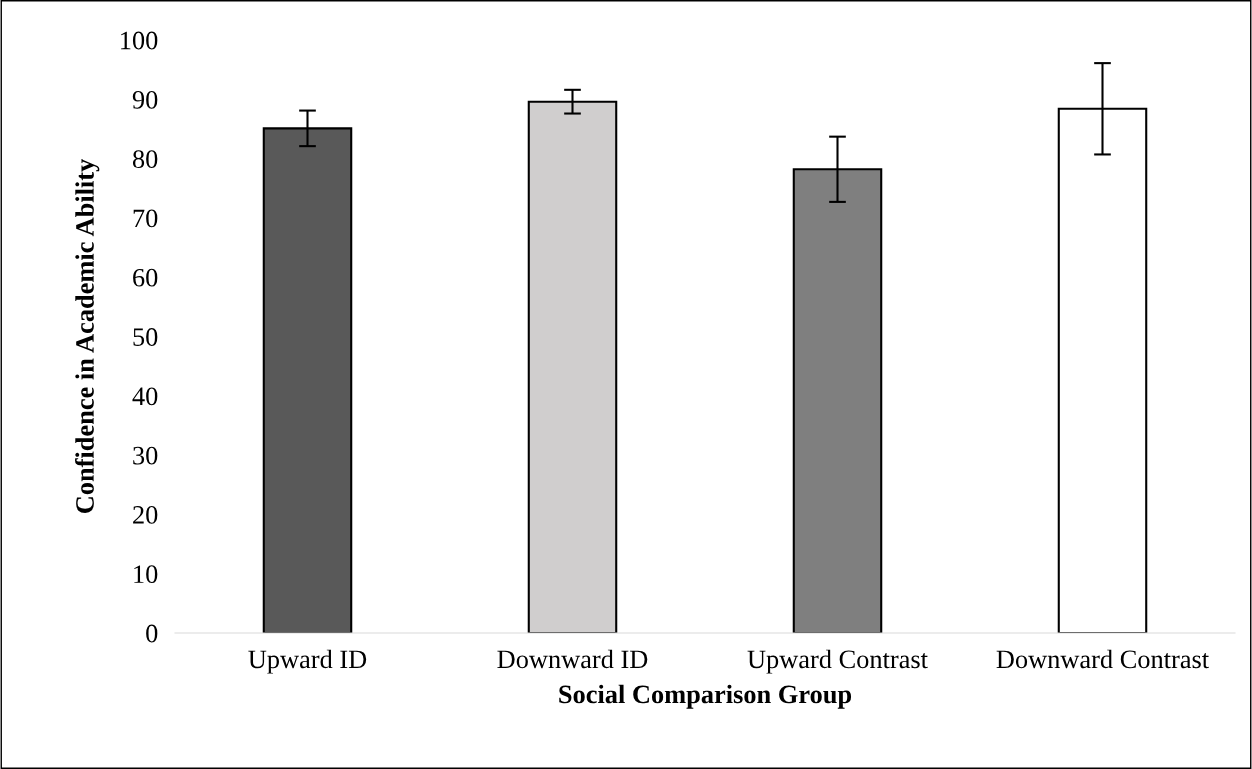  I want to click on y-tick-label: 0, so click(152, 633).